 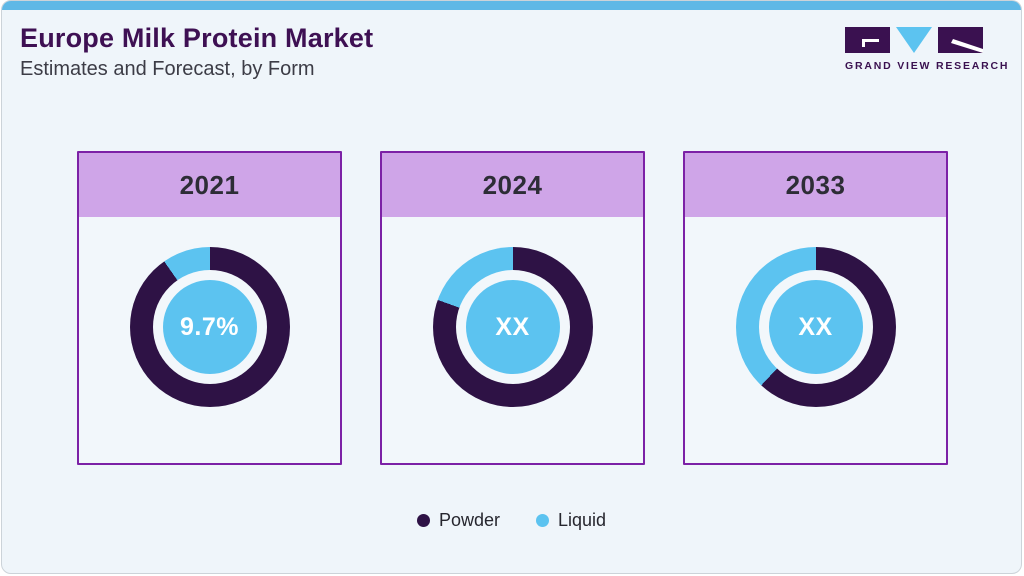 I want to click on year-card-header: 2033, so click(x=815, y=185).